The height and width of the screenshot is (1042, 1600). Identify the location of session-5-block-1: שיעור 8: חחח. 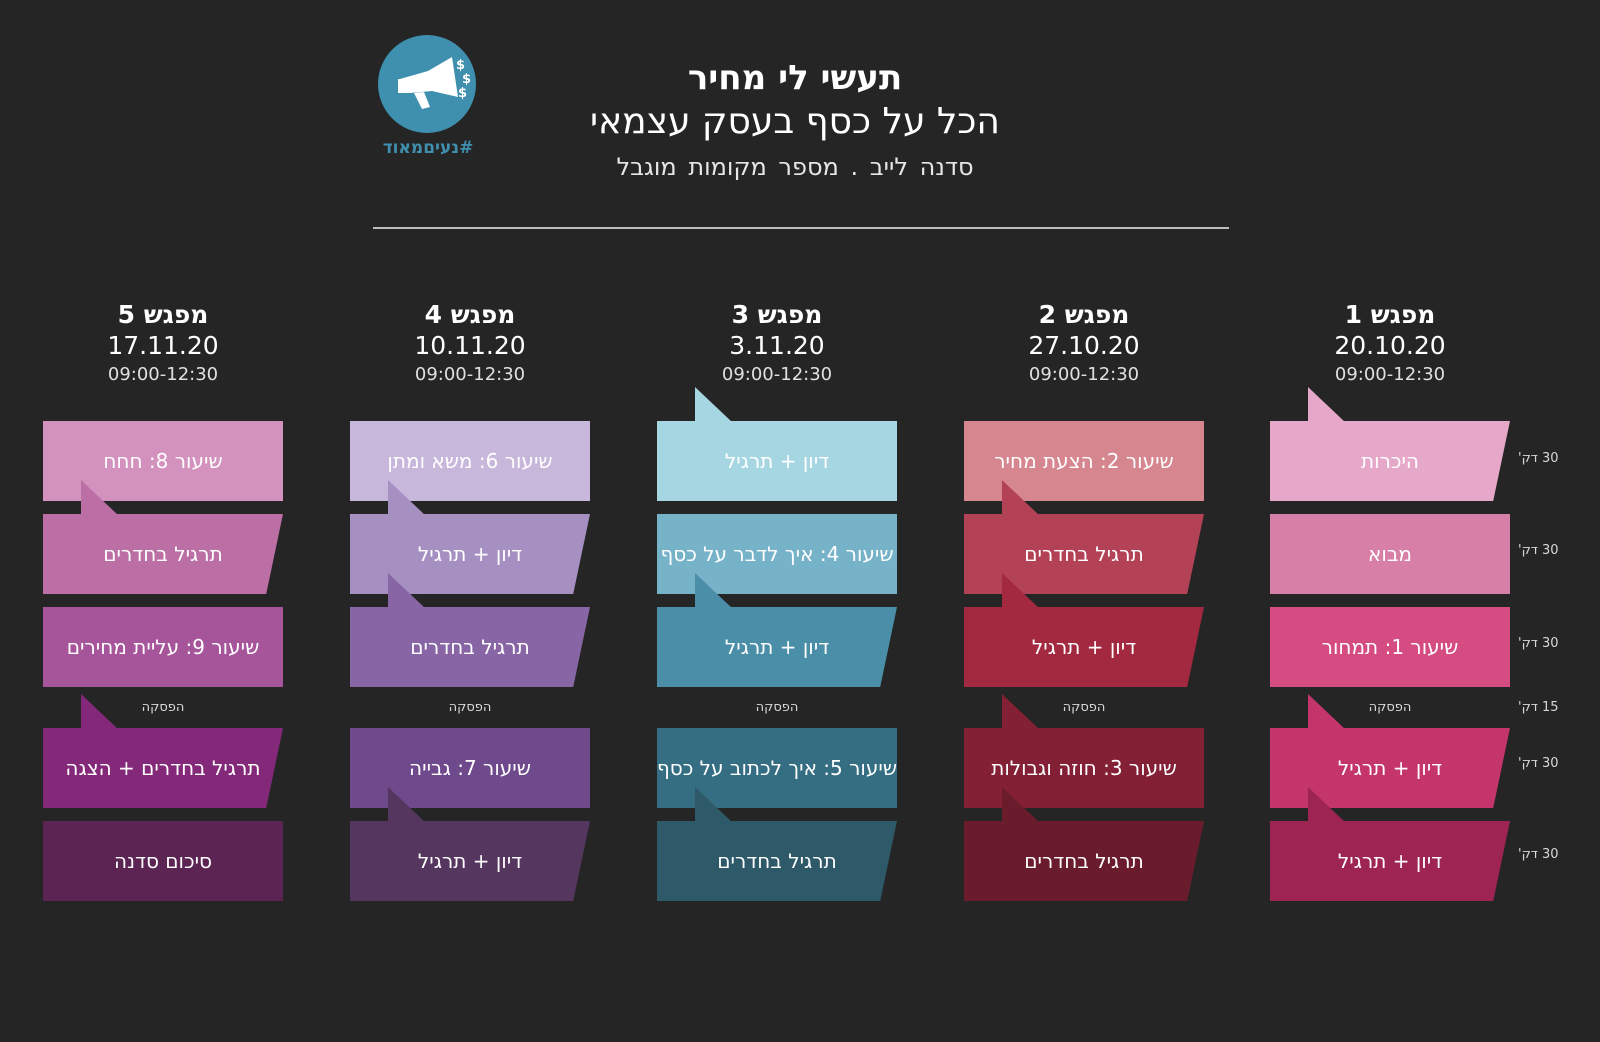
(163, 461).